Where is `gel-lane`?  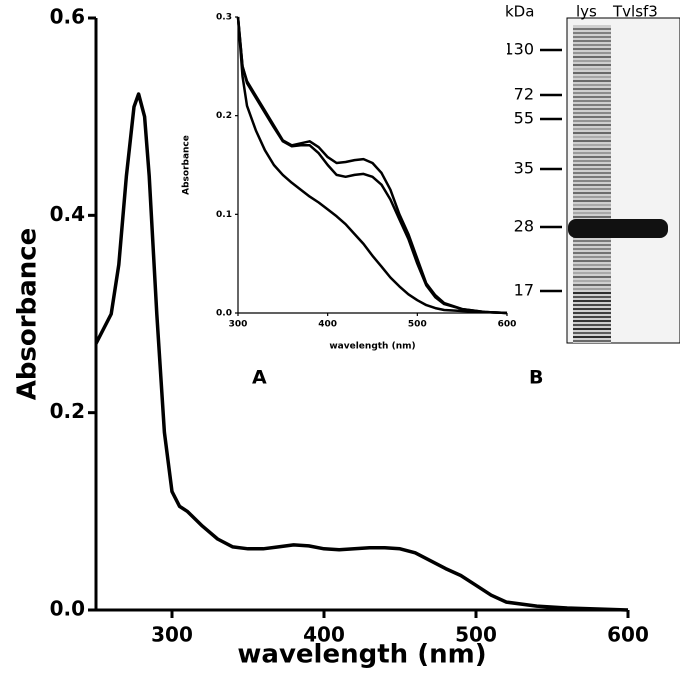
gel-lane is located at coordinates (592, 184).